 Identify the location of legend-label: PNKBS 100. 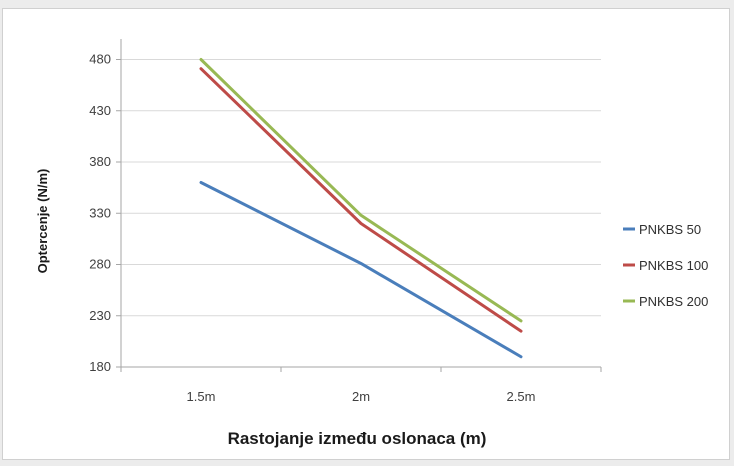
(673, 265).